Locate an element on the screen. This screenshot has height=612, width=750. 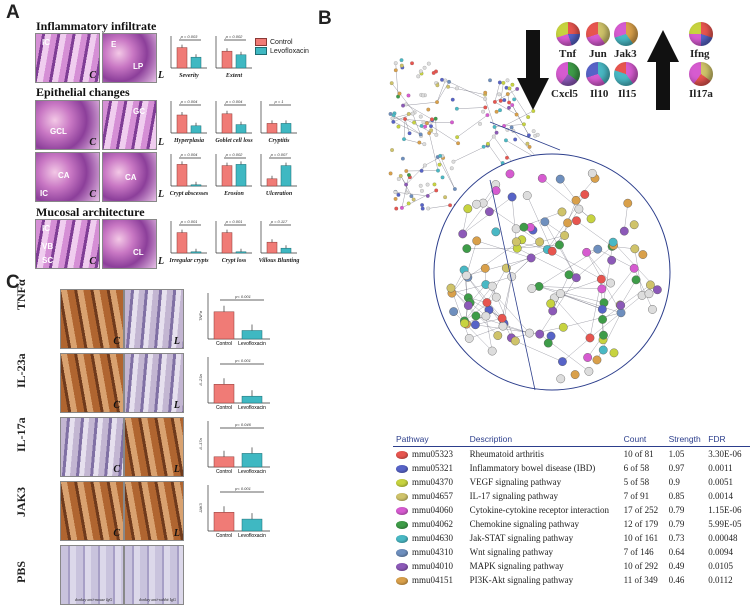
row-label-pbs: PBS is located at coordinates (21, 571).